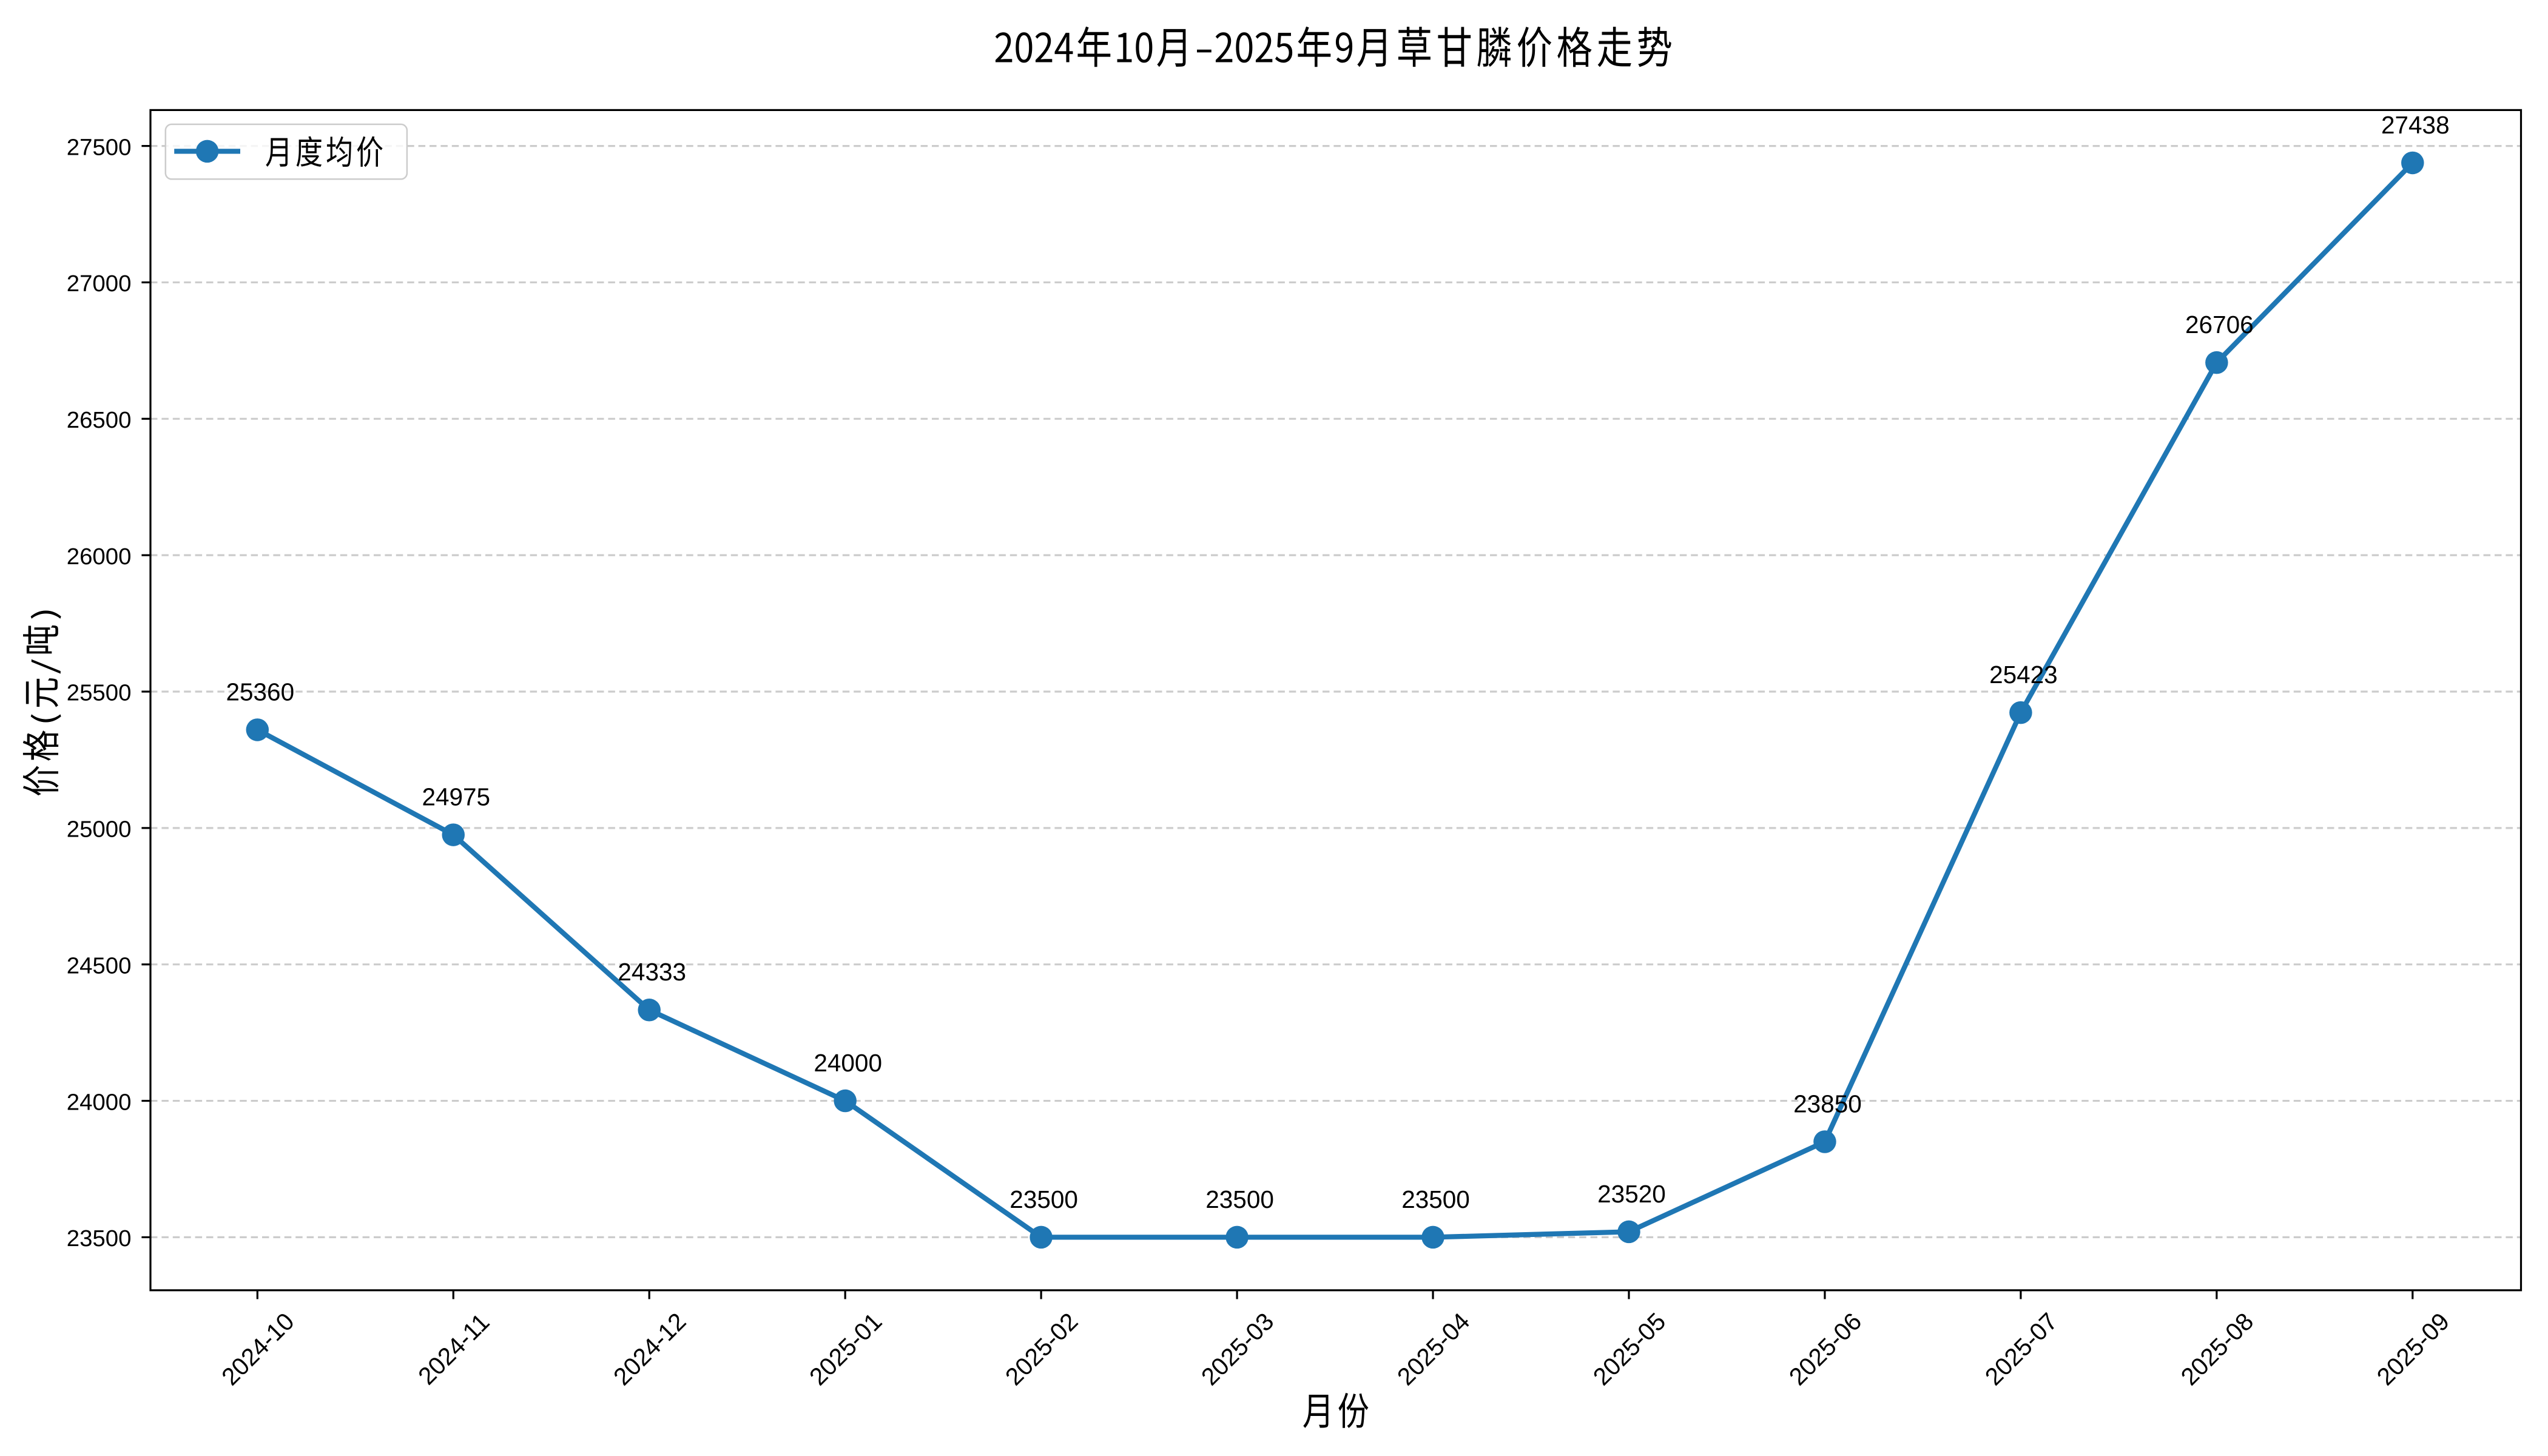 The height and width of the screenshot is (1456, 2548). Describe the element at coordinates (99, 284) in the screenshot. I see `svg-text: 27000` at that location.